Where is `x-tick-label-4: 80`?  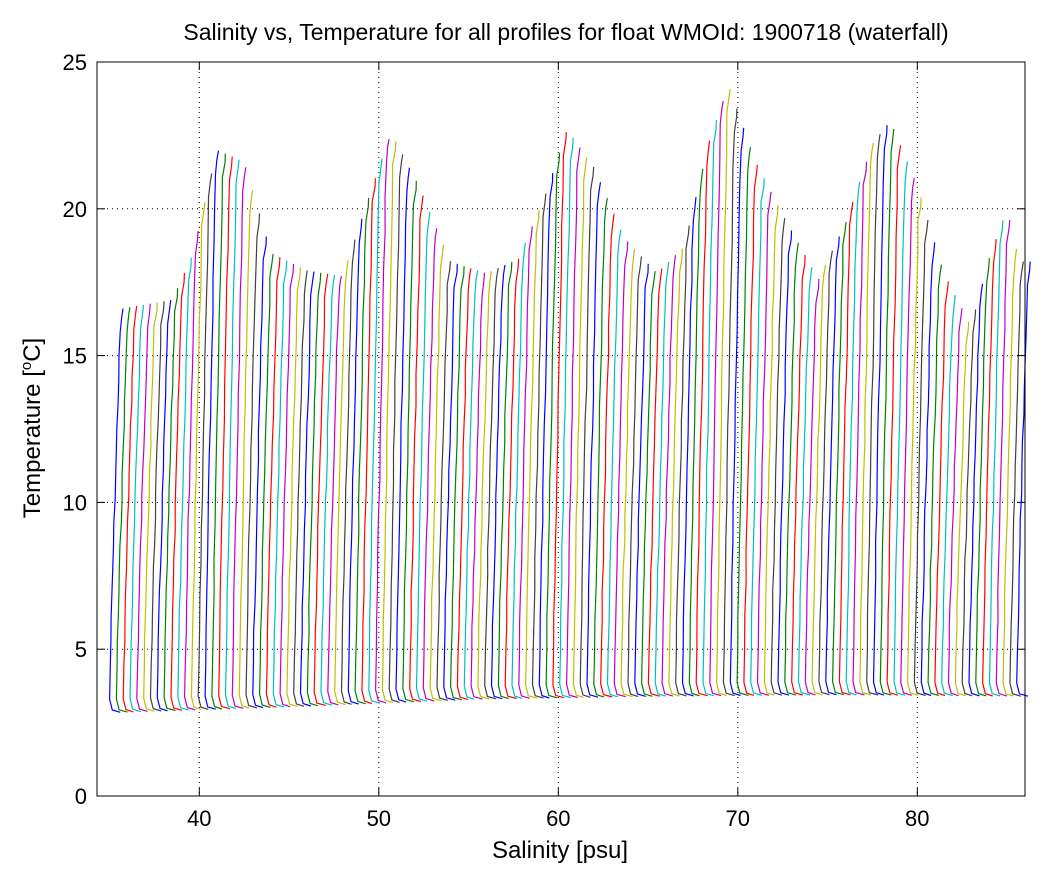 x-tick-label-4: 80 is located at coordinates (917, 818).